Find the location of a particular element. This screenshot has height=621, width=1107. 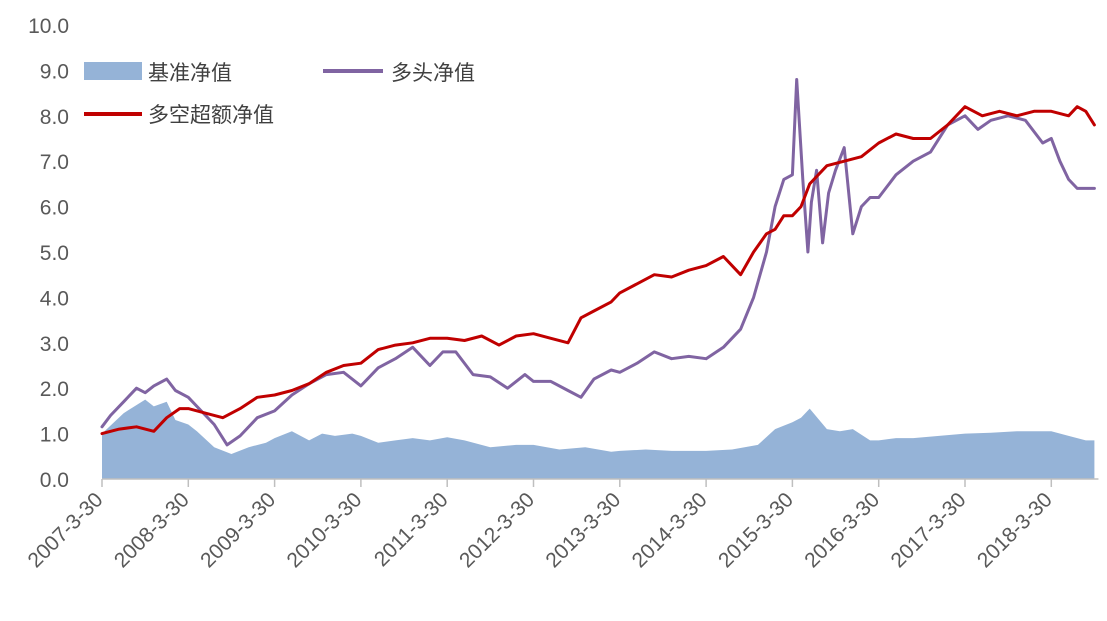

y-tick-label: 7.0 is located at coordinates (54, 162).